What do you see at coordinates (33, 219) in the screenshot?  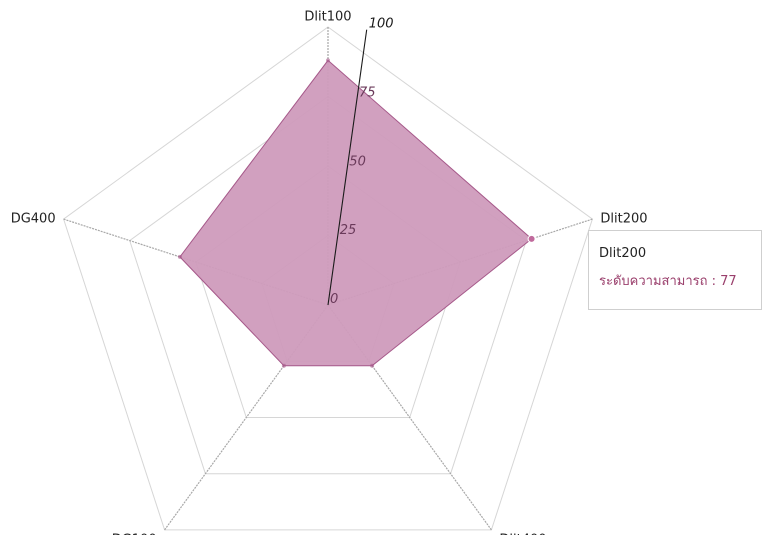 I see `category-label-dg400: DG400` at bounding box center [33, 219].